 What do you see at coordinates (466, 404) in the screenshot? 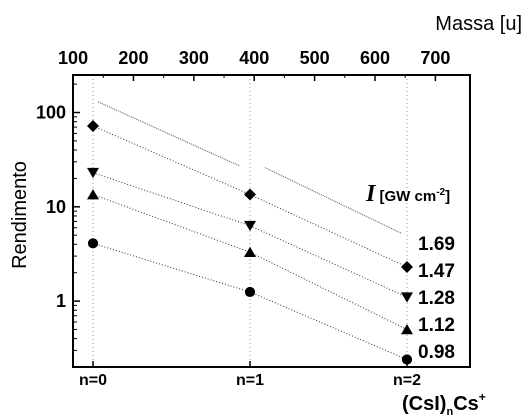
I see `x-axis-label-tail: Cs` at bounding box center [466, 404].